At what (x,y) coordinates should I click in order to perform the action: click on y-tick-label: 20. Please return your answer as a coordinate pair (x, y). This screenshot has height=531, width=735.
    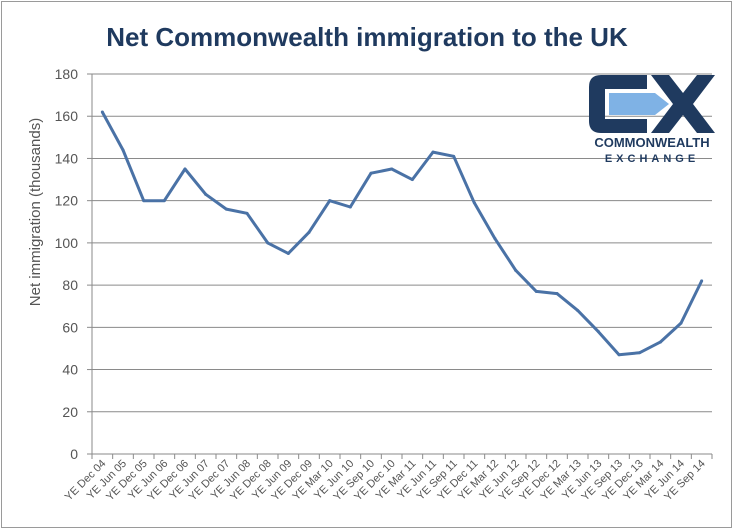
    Looking at the image, I should click on (70, 412).